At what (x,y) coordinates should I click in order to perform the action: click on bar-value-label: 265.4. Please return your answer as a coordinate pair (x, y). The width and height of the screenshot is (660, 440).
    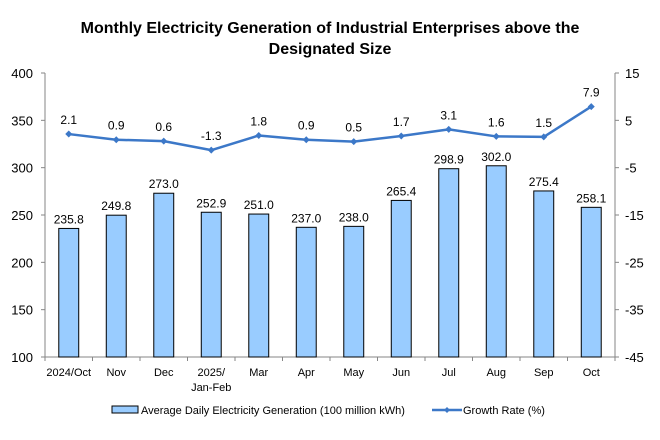
    Looking at the image, I should click on (401, 191).